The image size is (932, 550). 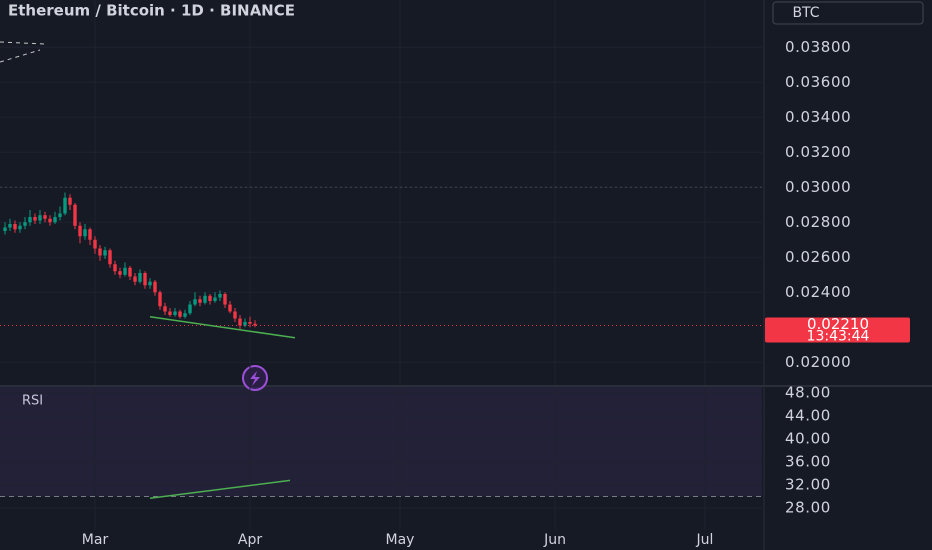 What do you see at coordinates (554, 540) in the screenshot?
I see `x-tick-label: Jun` at bounding box center [554, 540].